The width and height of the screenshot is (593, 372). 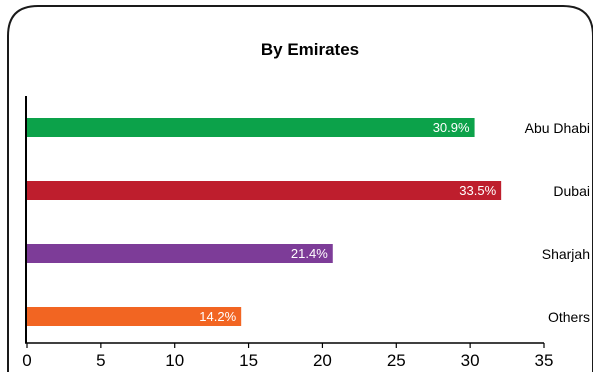 I want to click on category-label-dubai: Dubai, so click(x=571, y=191).